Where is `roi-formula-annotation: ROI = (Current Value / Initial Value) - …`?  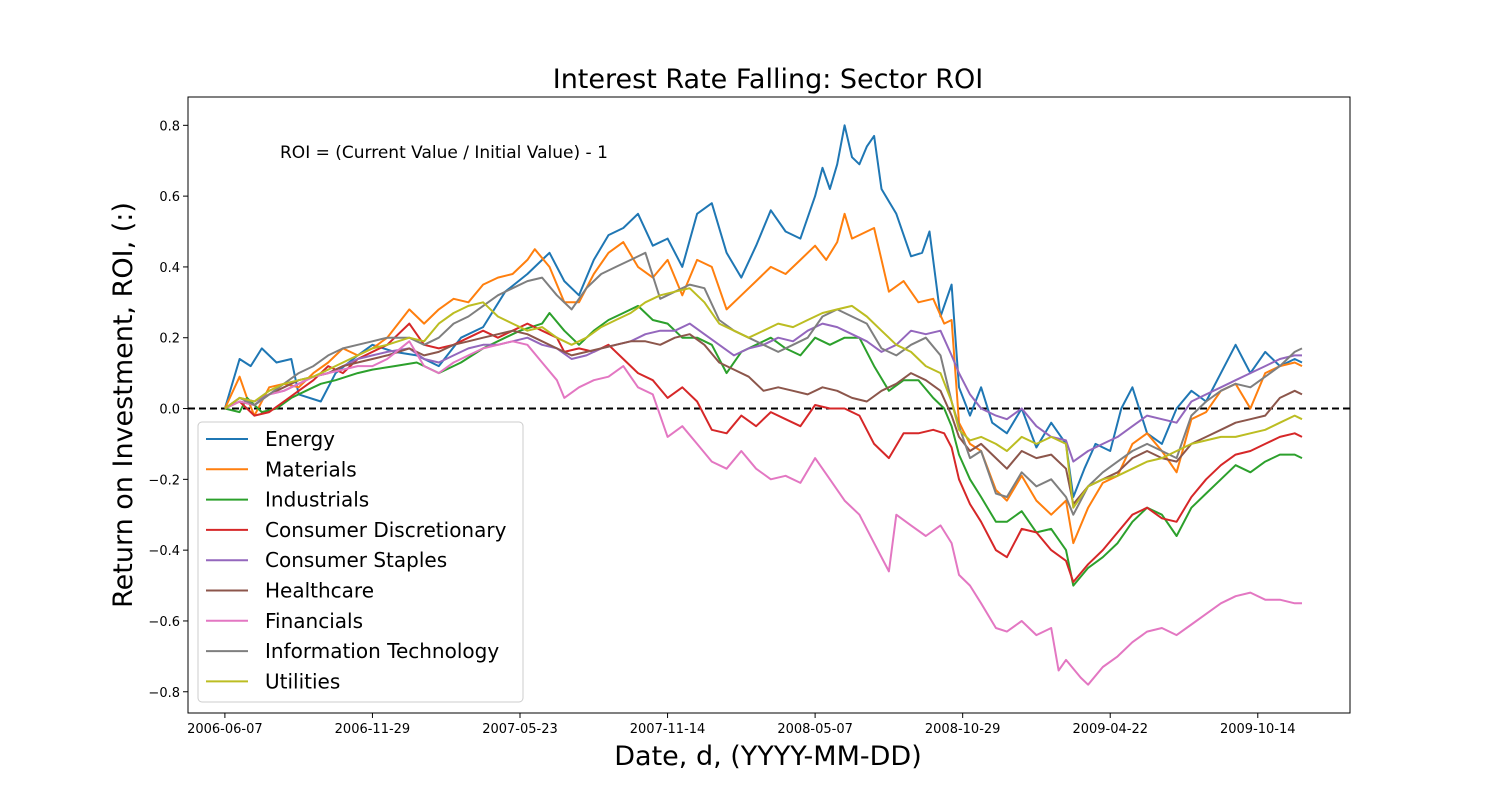
roi-formula-annotation: ROI = (Current Value / Initial Value) - … is located at coordinates (444, 153).